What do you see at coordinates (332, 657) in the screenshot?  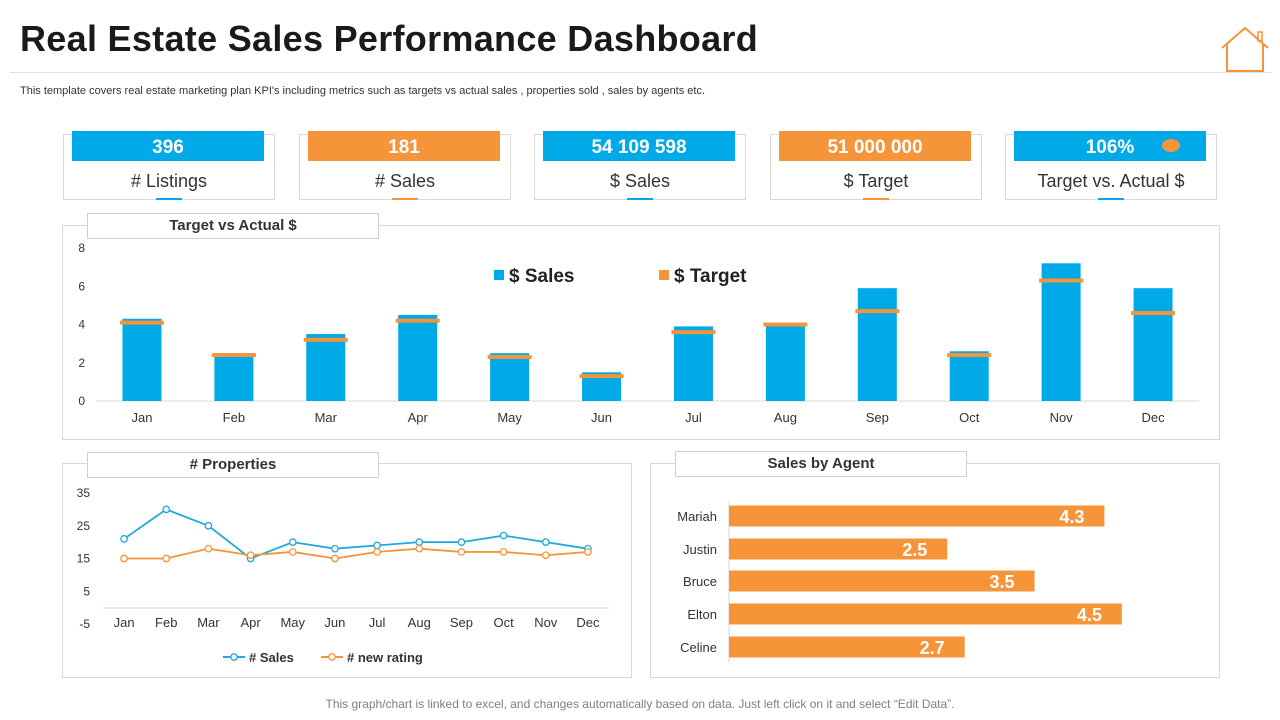 I see `legend-new-rating-marker` at bounding box center [332, 657].